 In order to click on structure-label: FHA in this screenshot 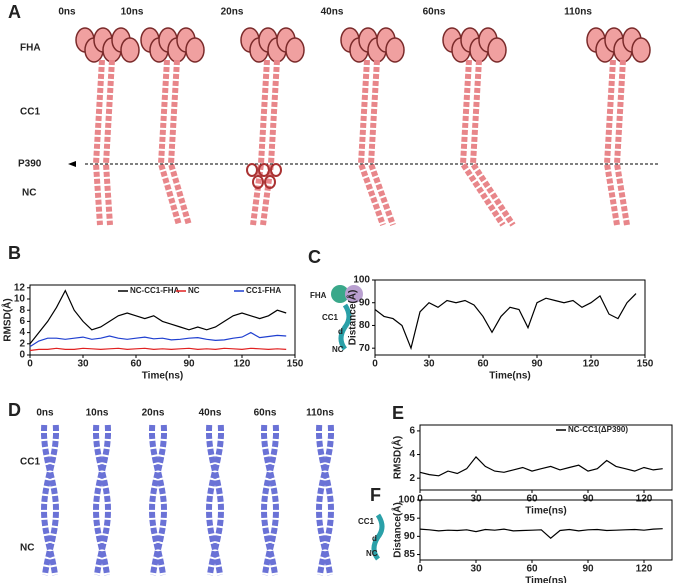, I will do `click(30, 48)`.